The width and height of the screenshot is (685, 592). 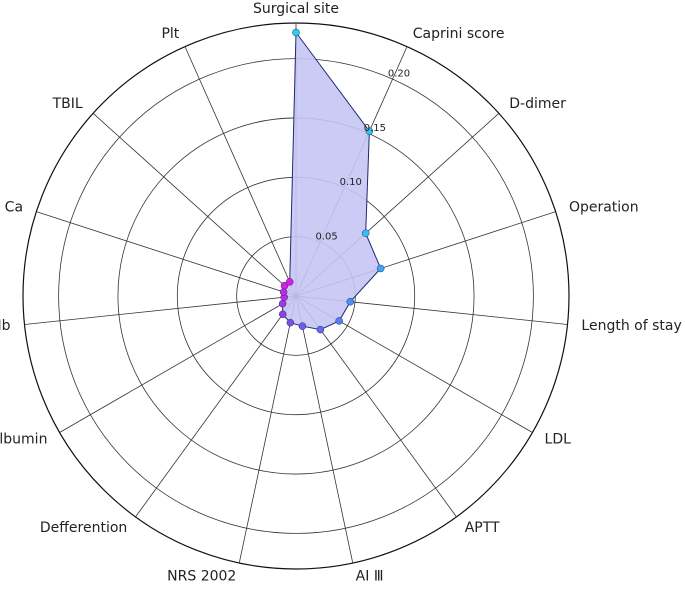 What do you see at coordinates (370, 577) in the screenshot?
I see `category-label: AI Ⅲ` at bounding box center [370, 577].